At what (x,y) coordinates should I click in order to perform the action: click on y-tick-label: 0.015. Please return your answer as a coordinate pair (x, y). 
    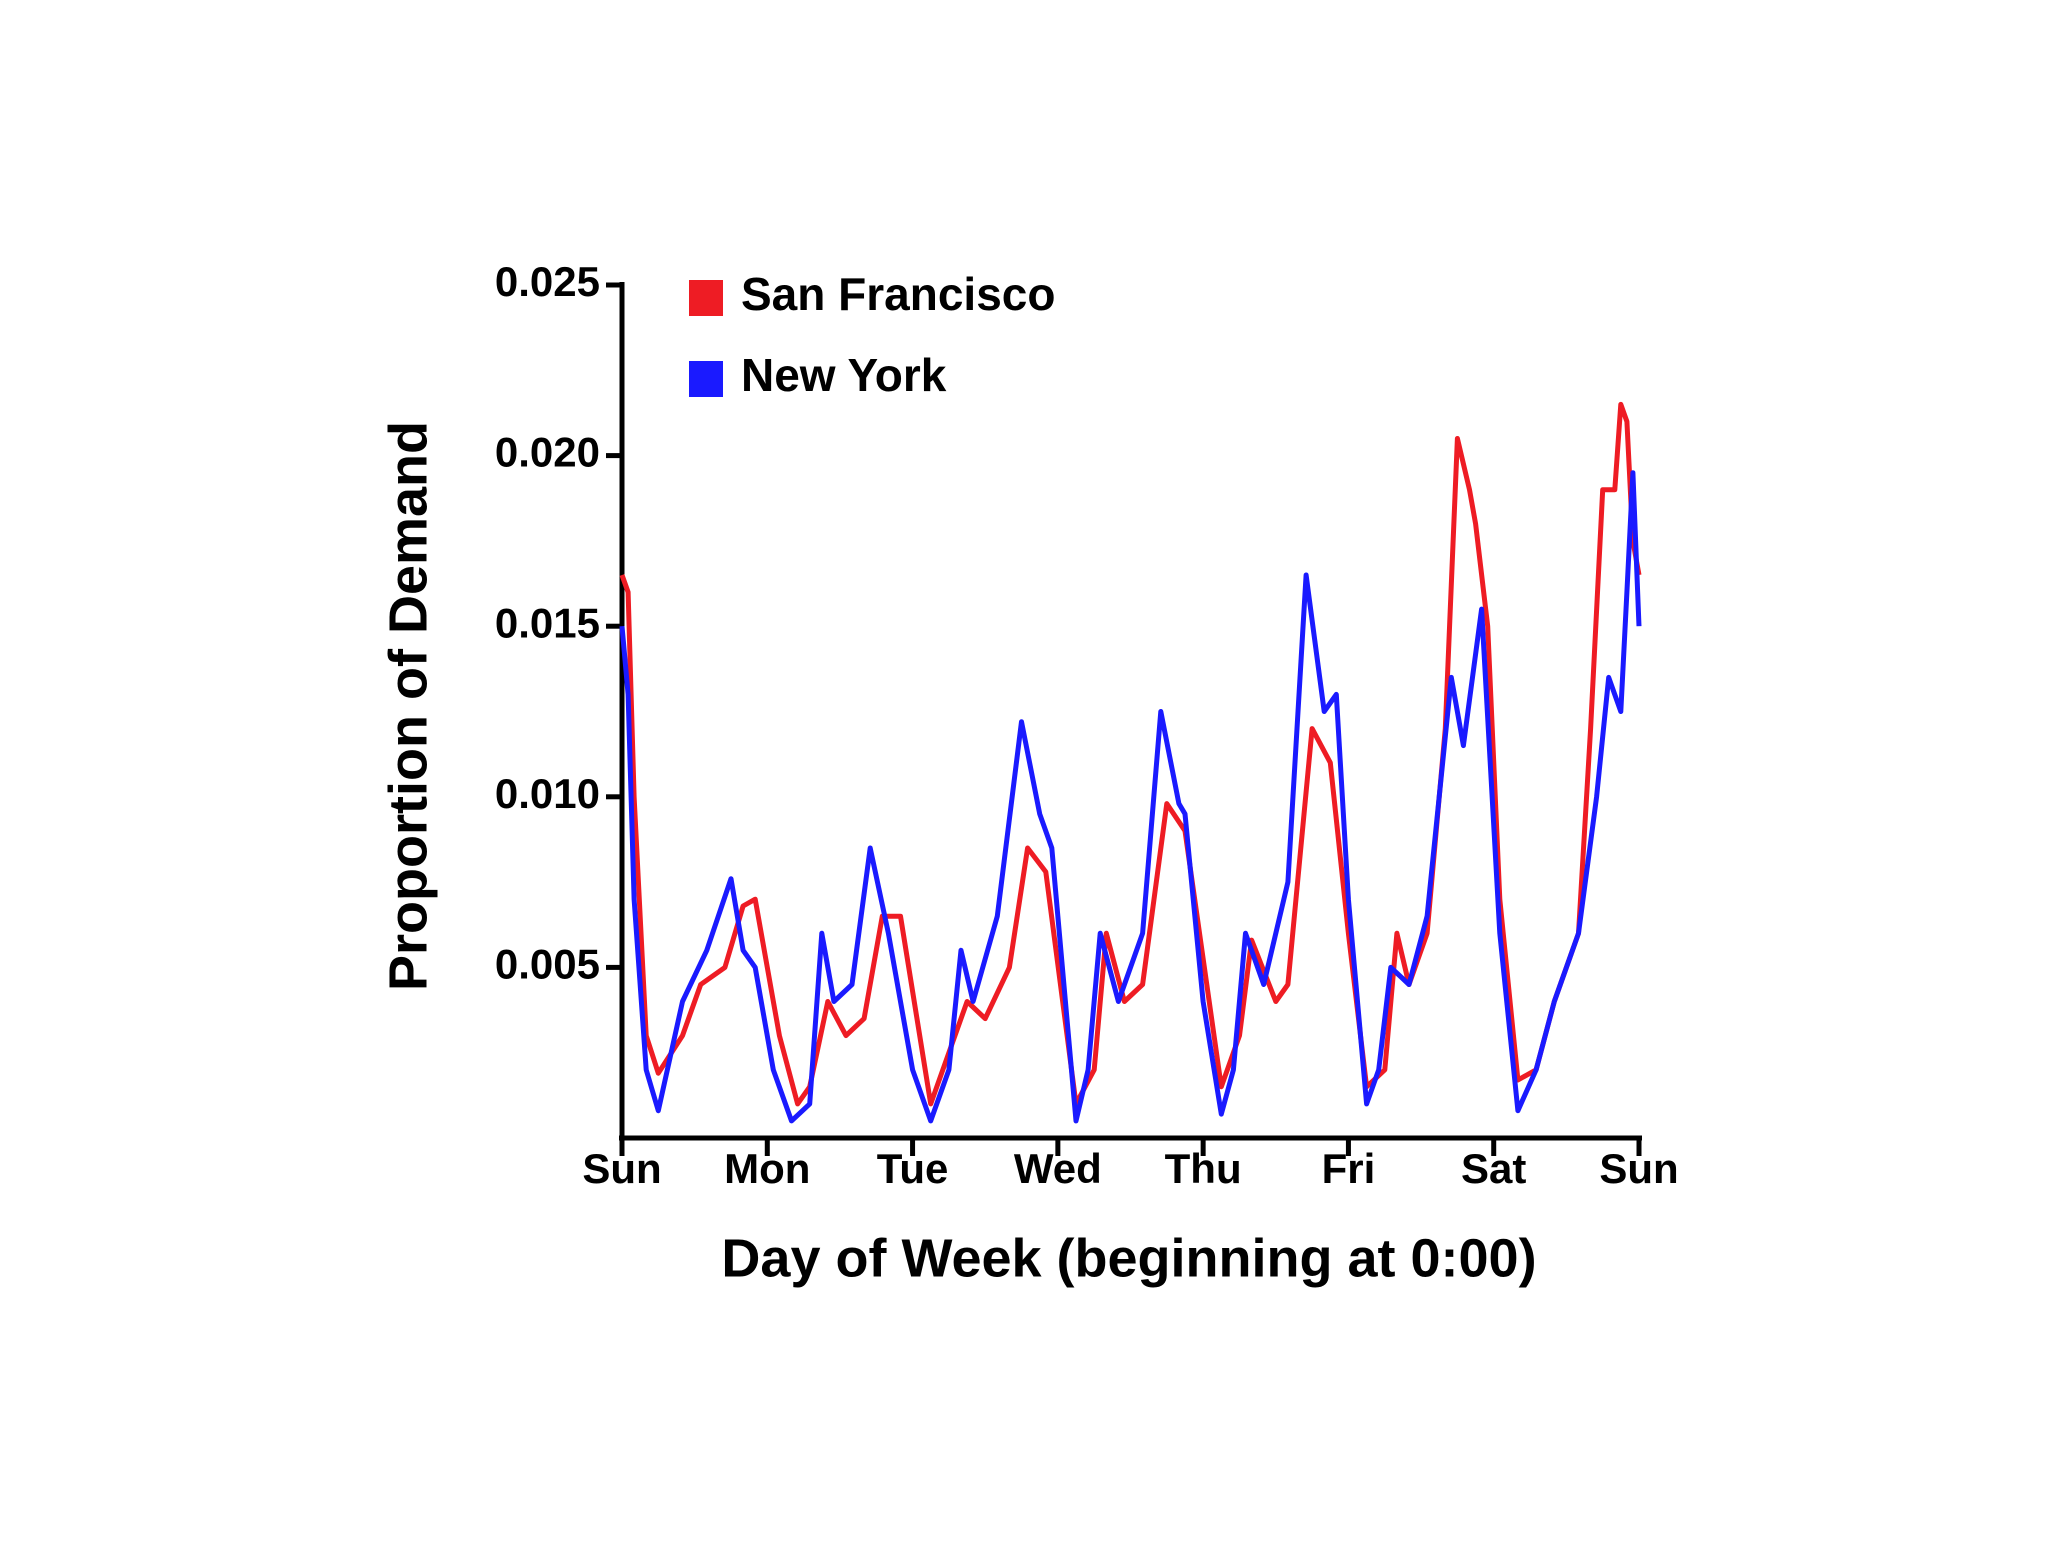
    Looking at the image, I should click on (547, 622).